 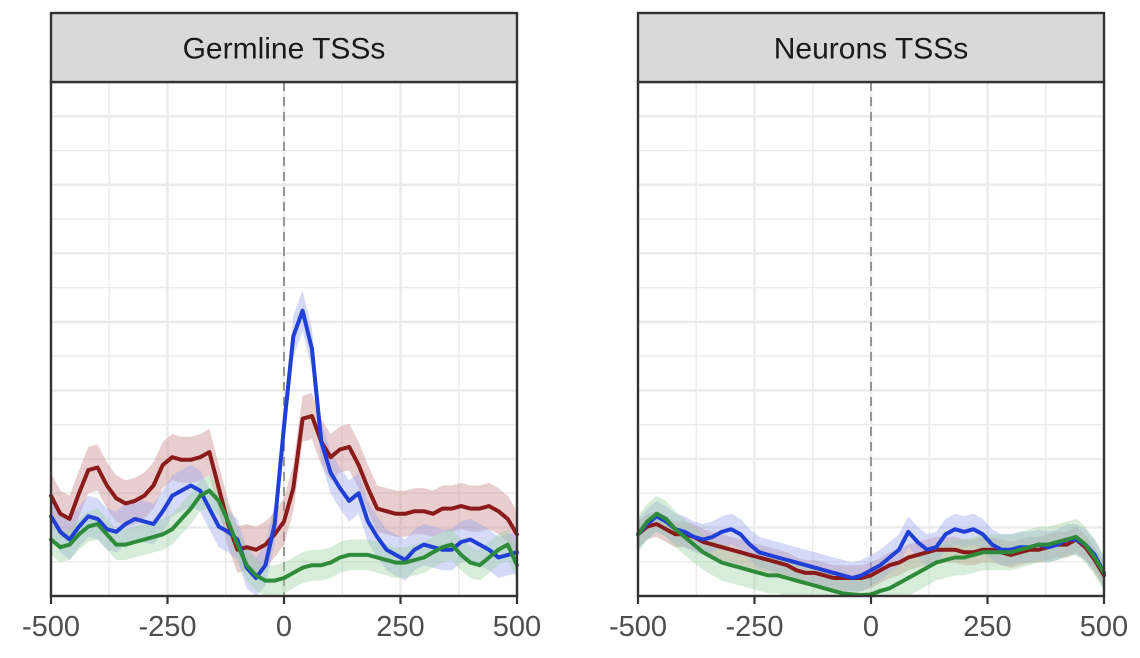 I want to click on facet-title: Germline TSSs, so click(x=284, y=49).